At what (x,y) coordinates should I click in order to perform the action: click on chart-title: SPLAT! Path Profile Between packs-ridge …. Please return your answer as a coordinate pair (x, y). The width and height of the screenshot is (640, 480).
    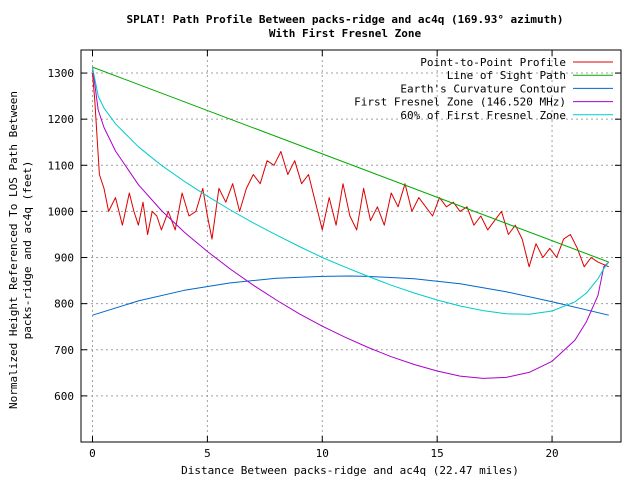
    Looking at the image, I should click on (344, 19).